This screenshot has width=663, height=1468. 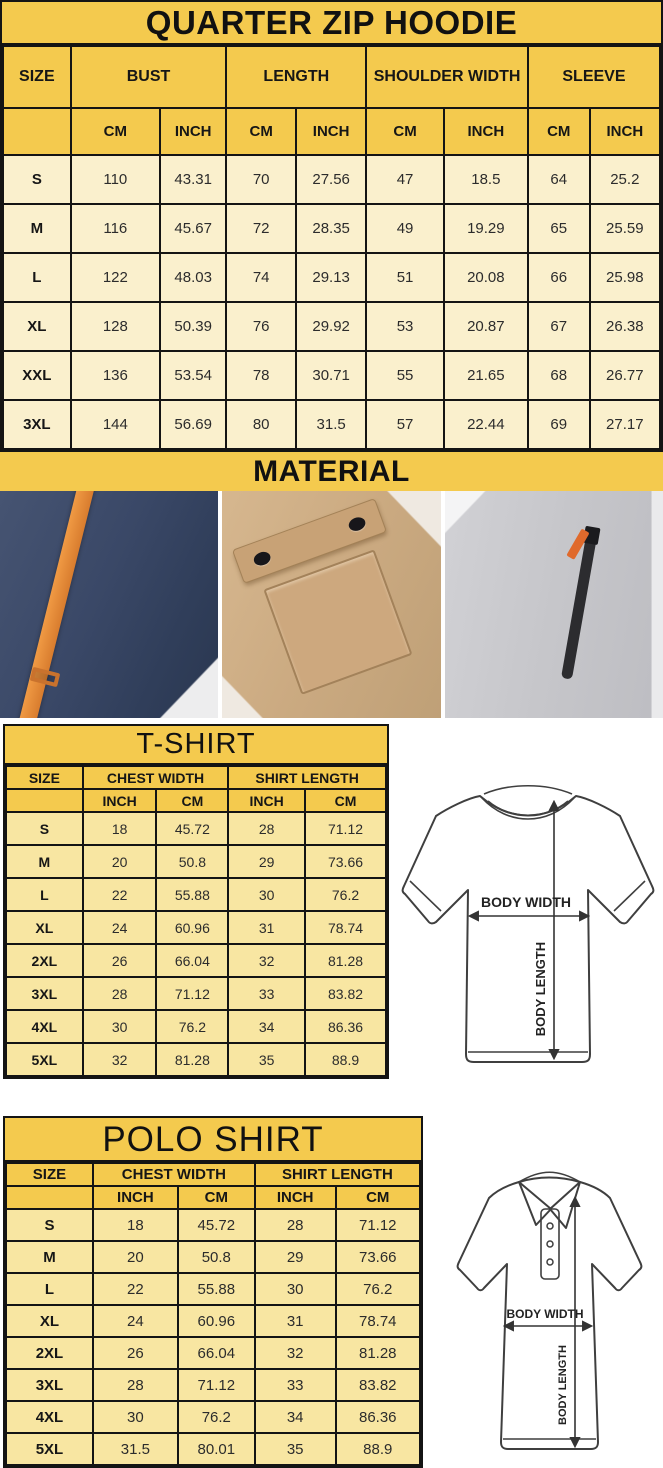 I want to click on polo-row-2xl: 2XL 26 66.04 32 81.28, so click(x=213, y=1353).